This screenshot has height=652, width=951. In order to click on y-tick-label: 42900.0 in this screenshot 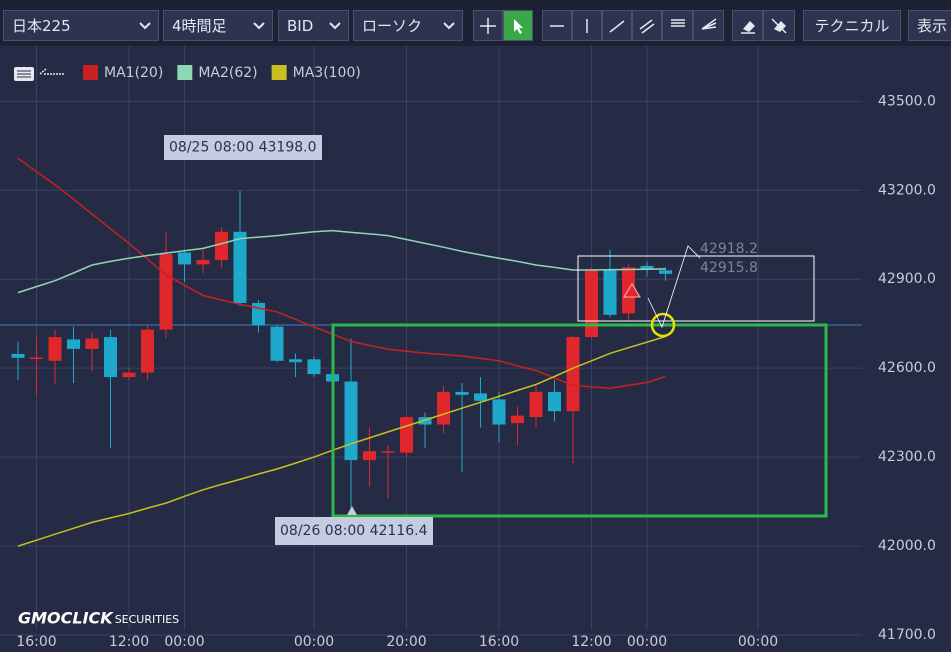, I will do `click(907, 279)`.